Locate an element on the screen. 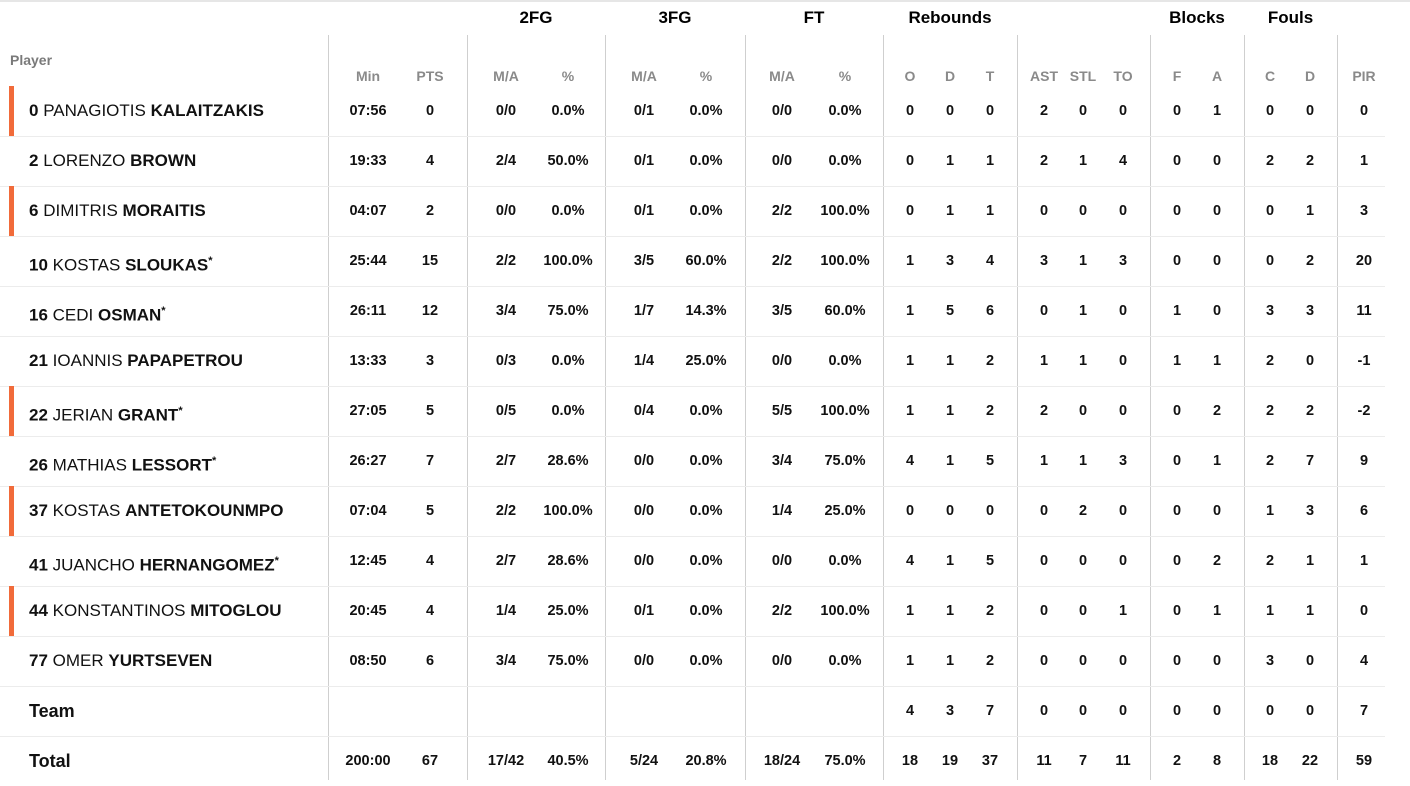  stat-to: 0 is located at coordinates (1123, 661).